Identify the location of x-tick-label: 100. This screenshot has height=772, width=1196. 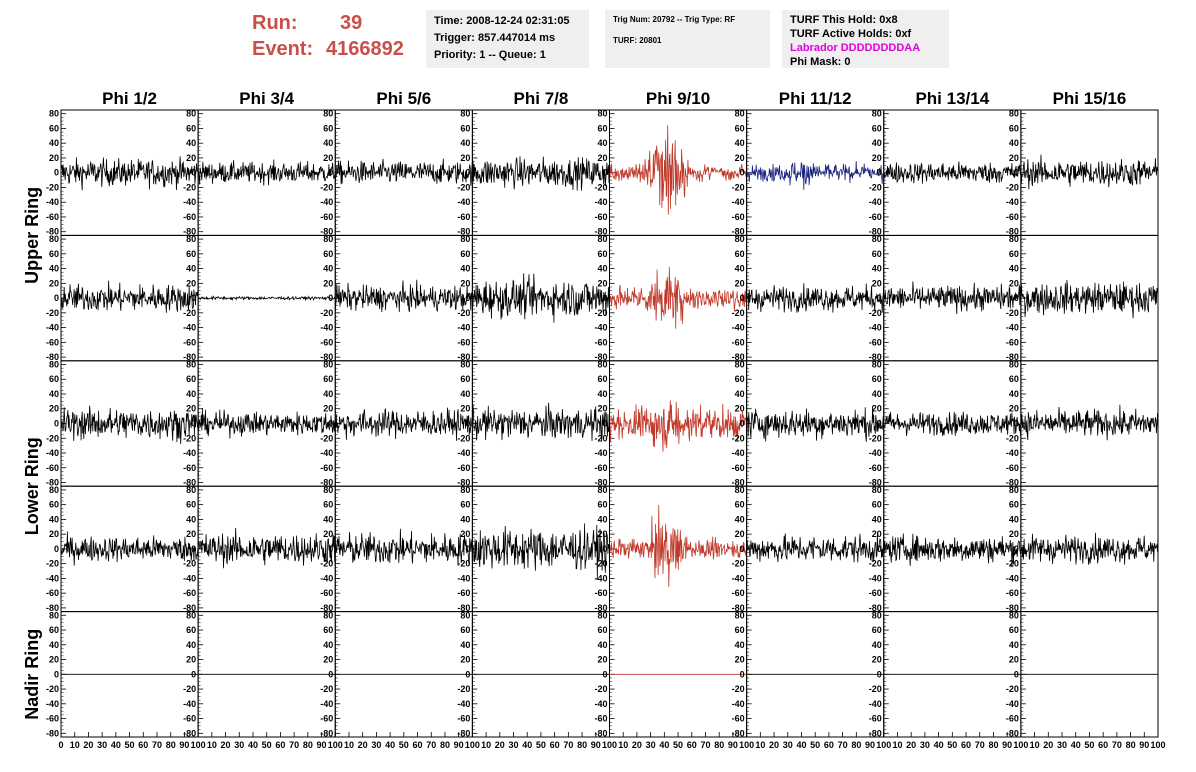
(883, 745).